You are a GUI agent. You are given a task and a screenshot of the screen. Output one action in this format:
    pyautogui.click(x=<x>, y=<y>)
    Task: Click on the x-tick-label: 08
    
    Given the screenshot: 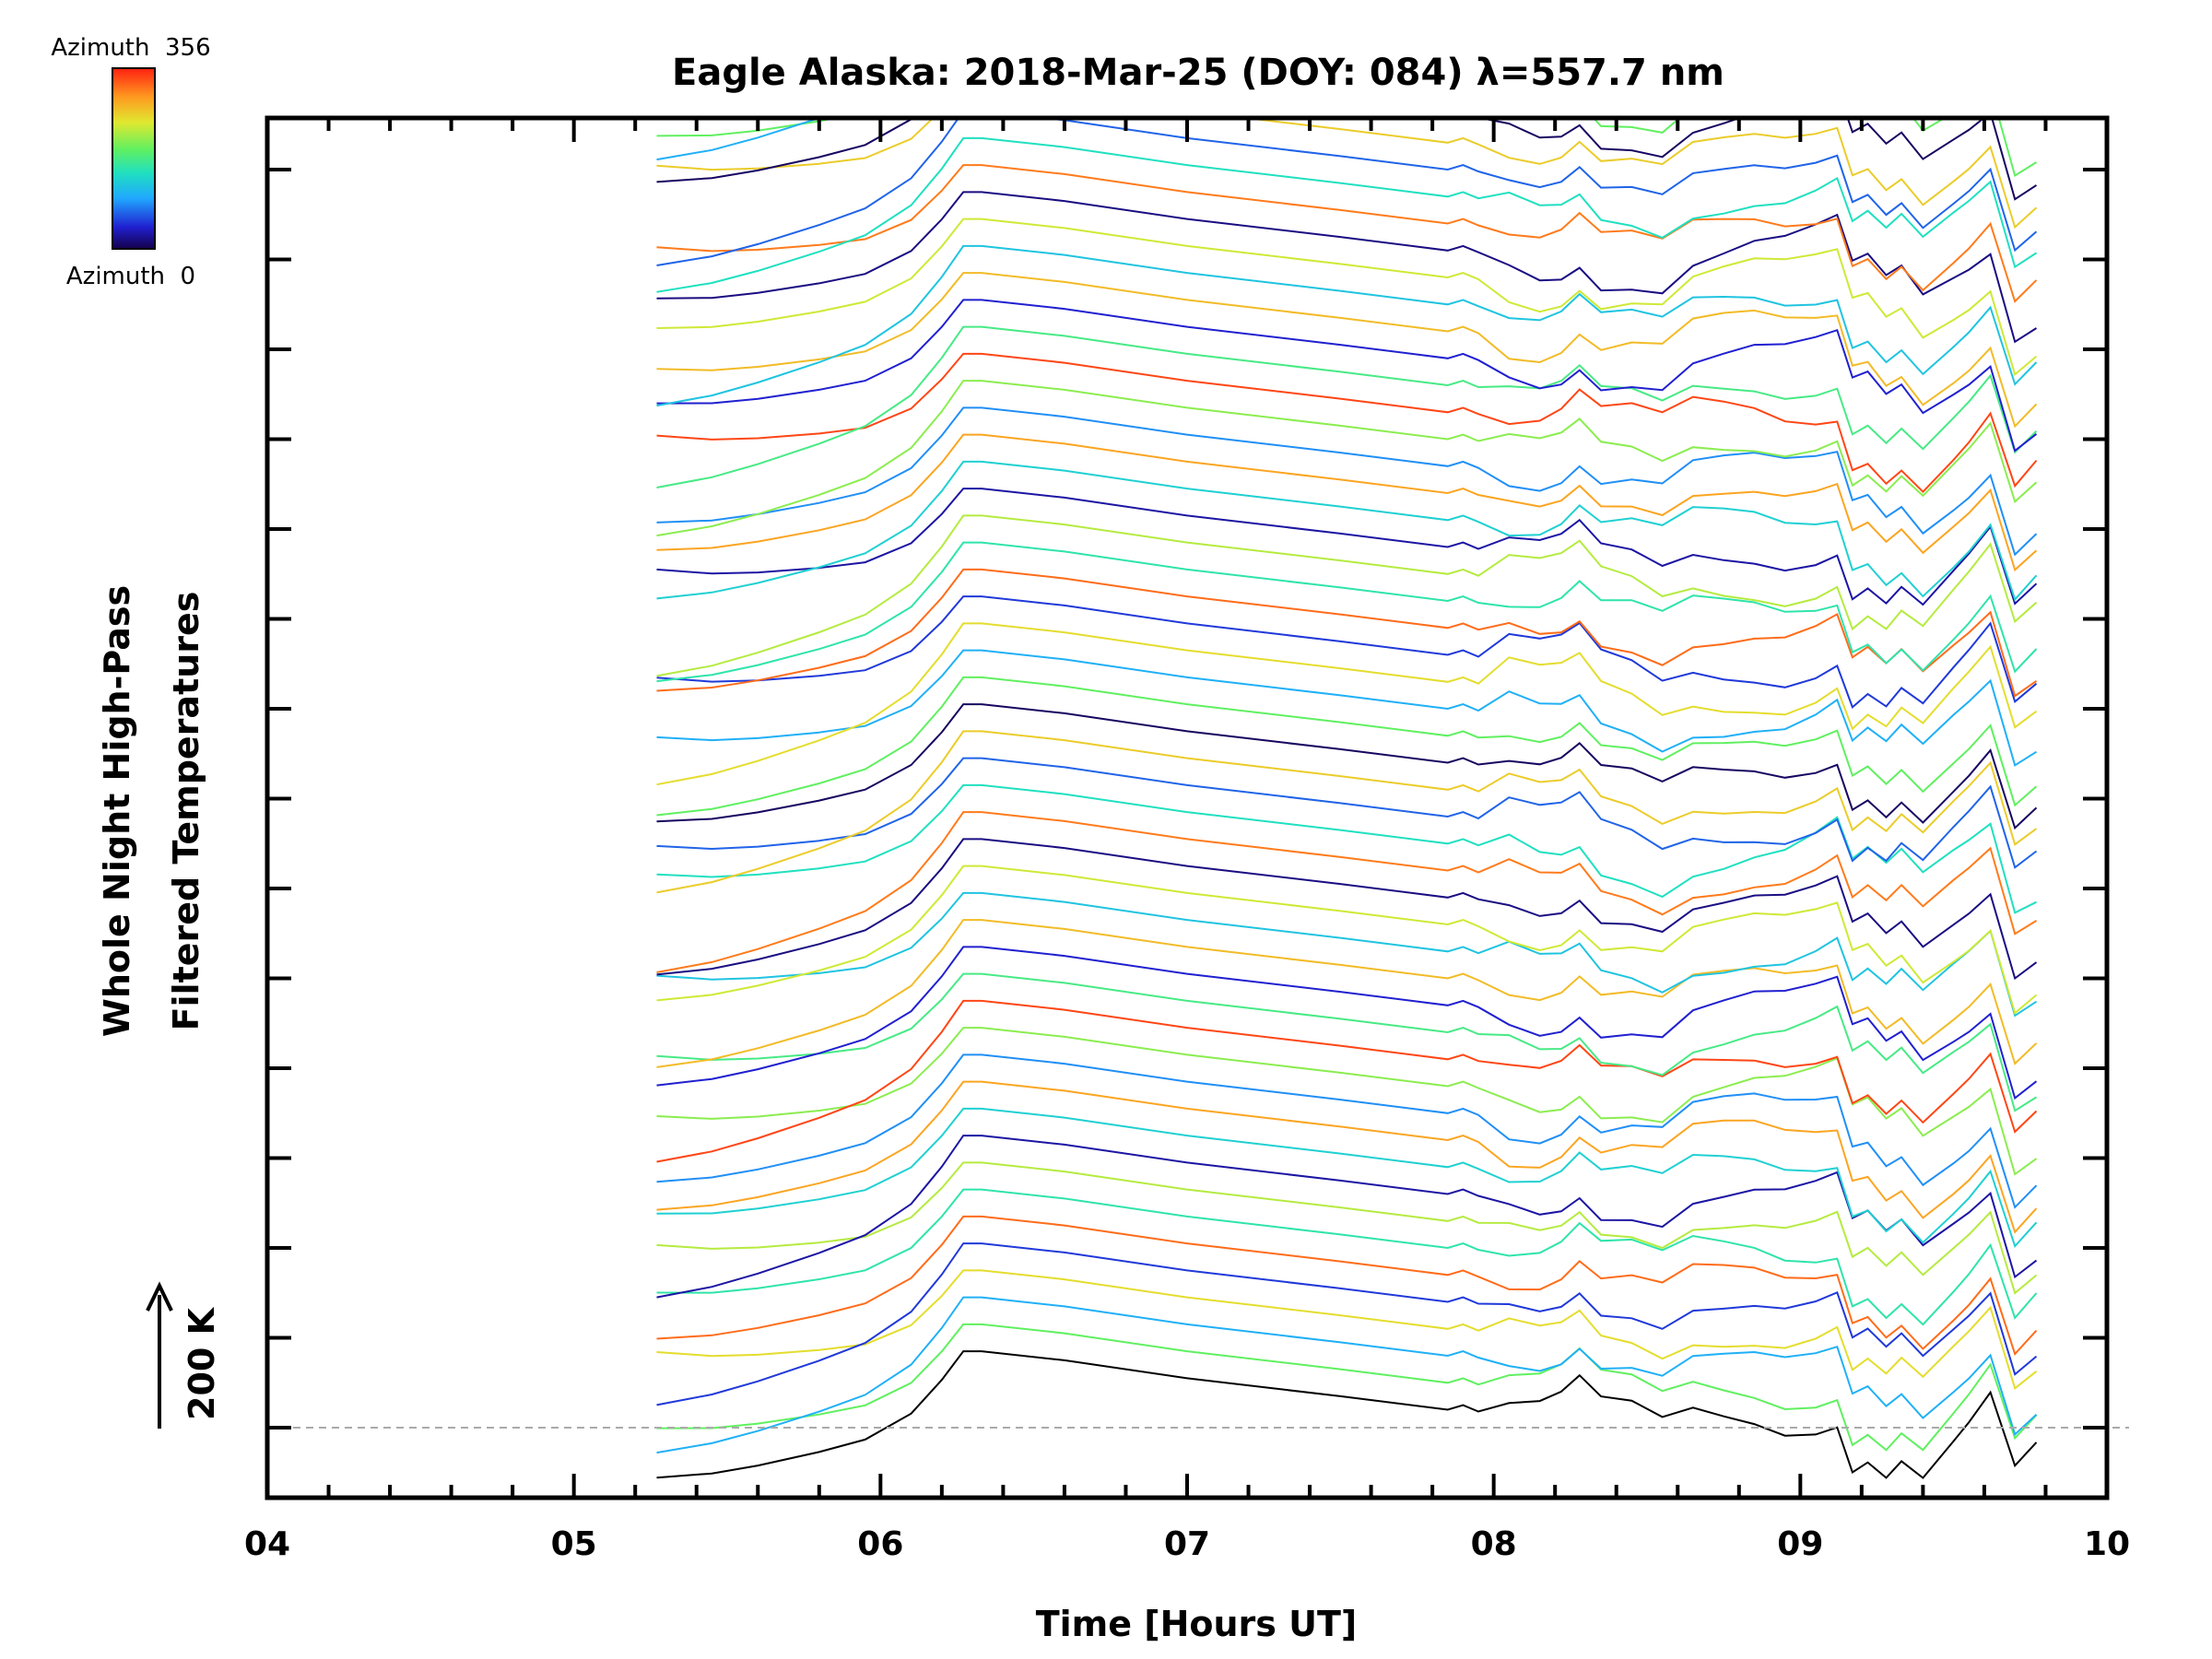 What is the action you would take?
    pyautogui.click(x=1494, y=1544)
    